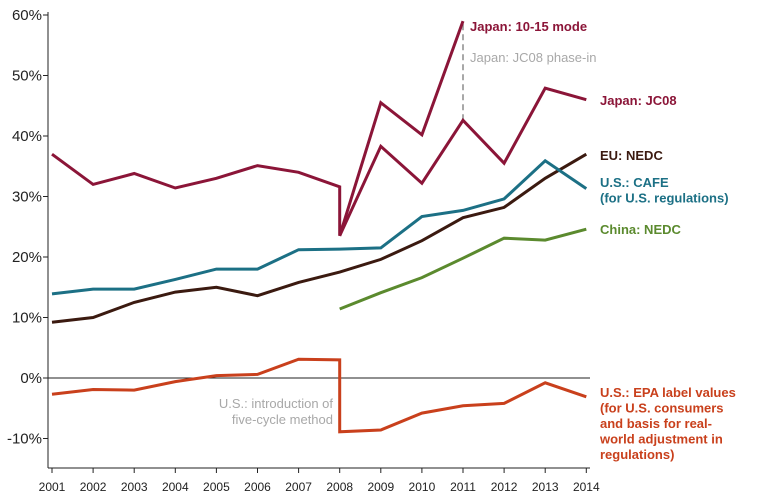 The height and width of the screenshot is (498, 757). What do you see at coordinates (134, 487) in the screenshot?
I see `x-tick-label: 2003` at bounding box center [134, 487].